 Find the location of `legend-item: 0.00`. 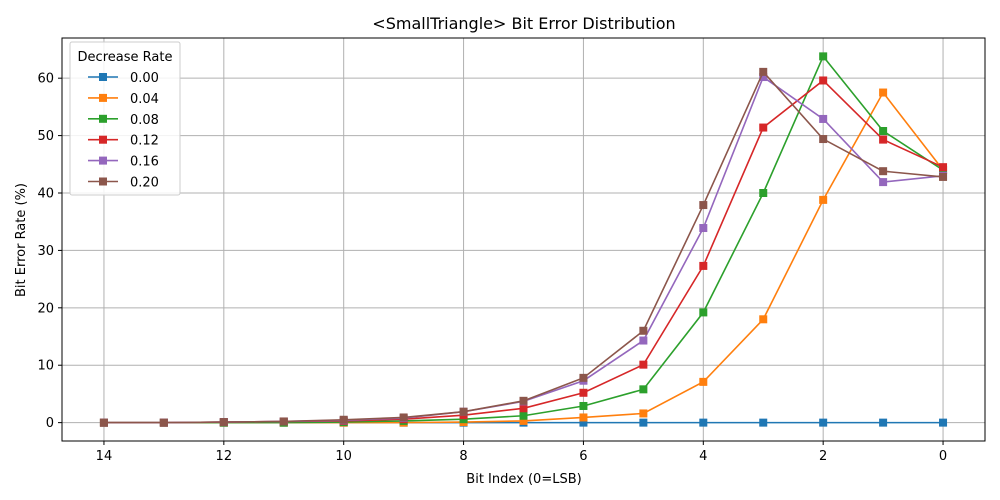

legend-item: 0.00 is located at coordinates (123, 78).